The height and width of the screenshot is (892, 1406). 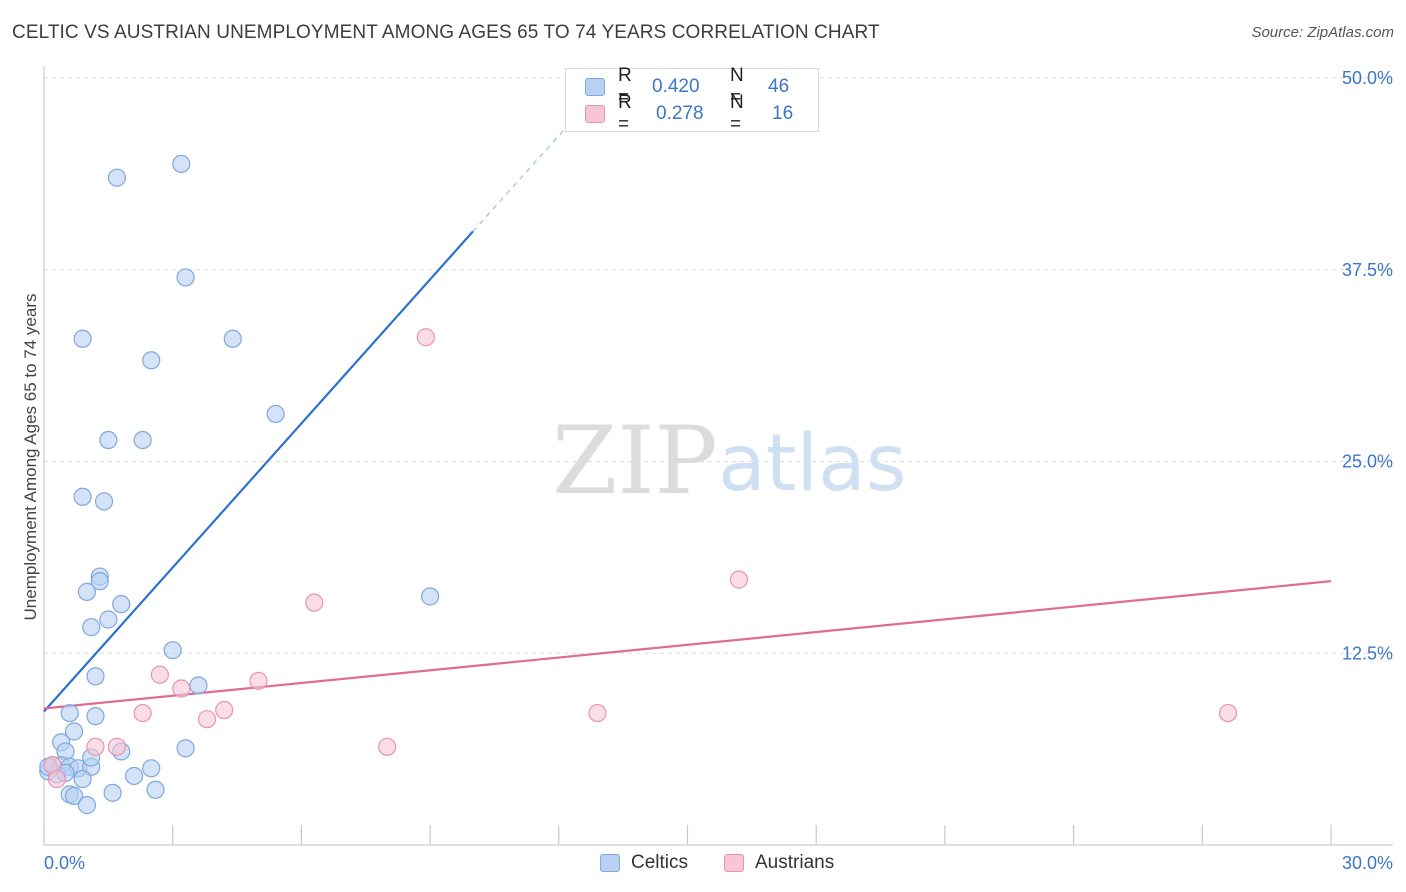 What do you see at coordinates (734, 863) in the screenshot?
I see `austrians-legend-swatch` at bounding box center [734, 863].